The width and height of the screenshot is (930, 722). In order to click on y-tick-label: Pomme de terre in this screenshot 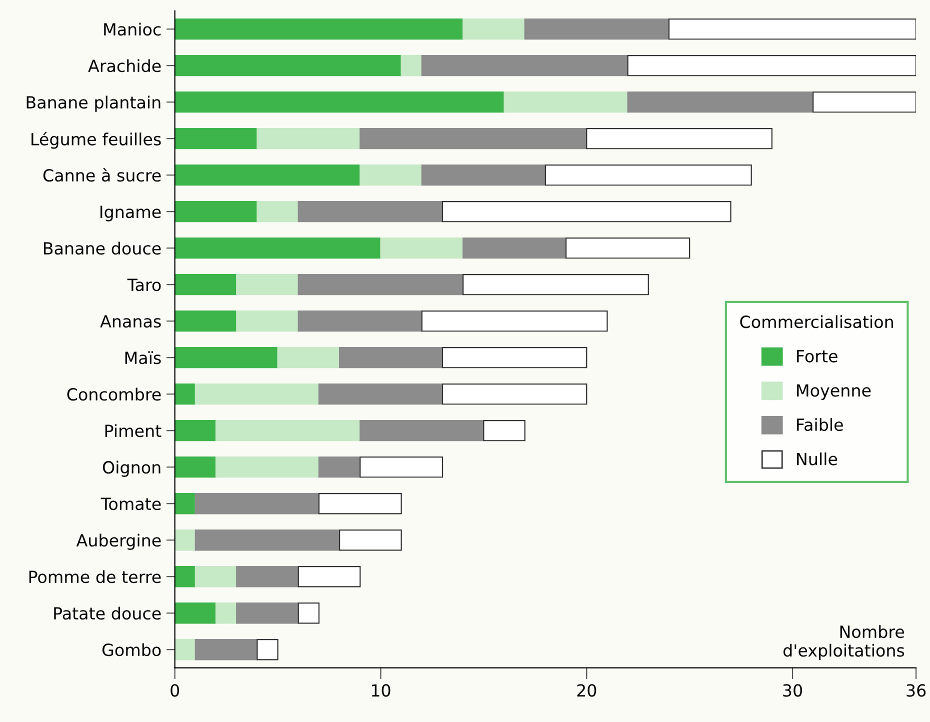, I will do `click(95, 577)`.